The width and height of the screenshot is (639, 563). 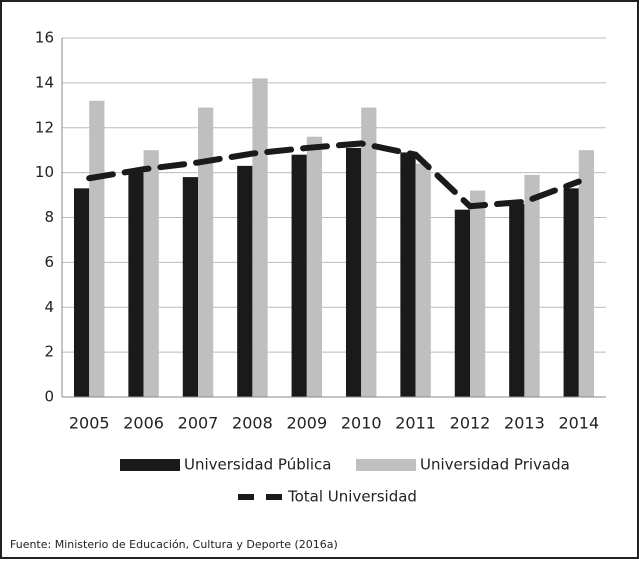 I want to click on x-tick-label: 2006, so click(x=143, y=423).